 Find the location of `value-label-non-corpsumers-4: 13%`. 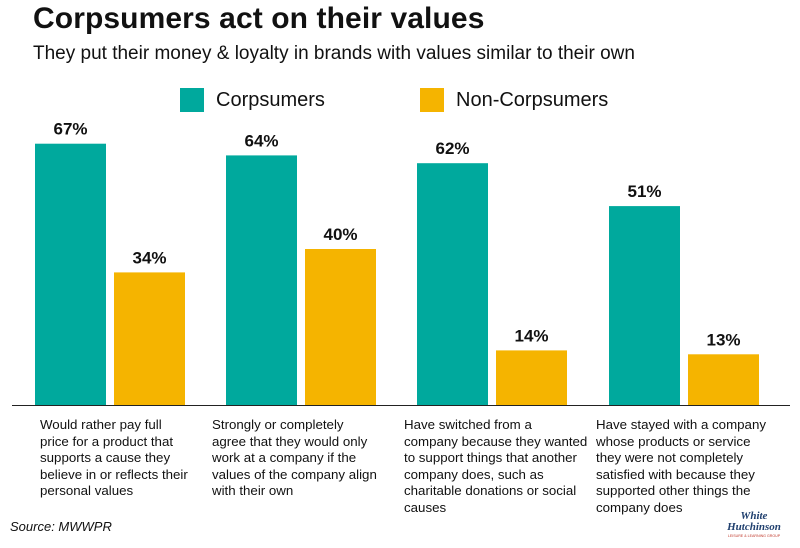

value-label-non-corpsumers-4: 13% is located at coordinates (723, 339).